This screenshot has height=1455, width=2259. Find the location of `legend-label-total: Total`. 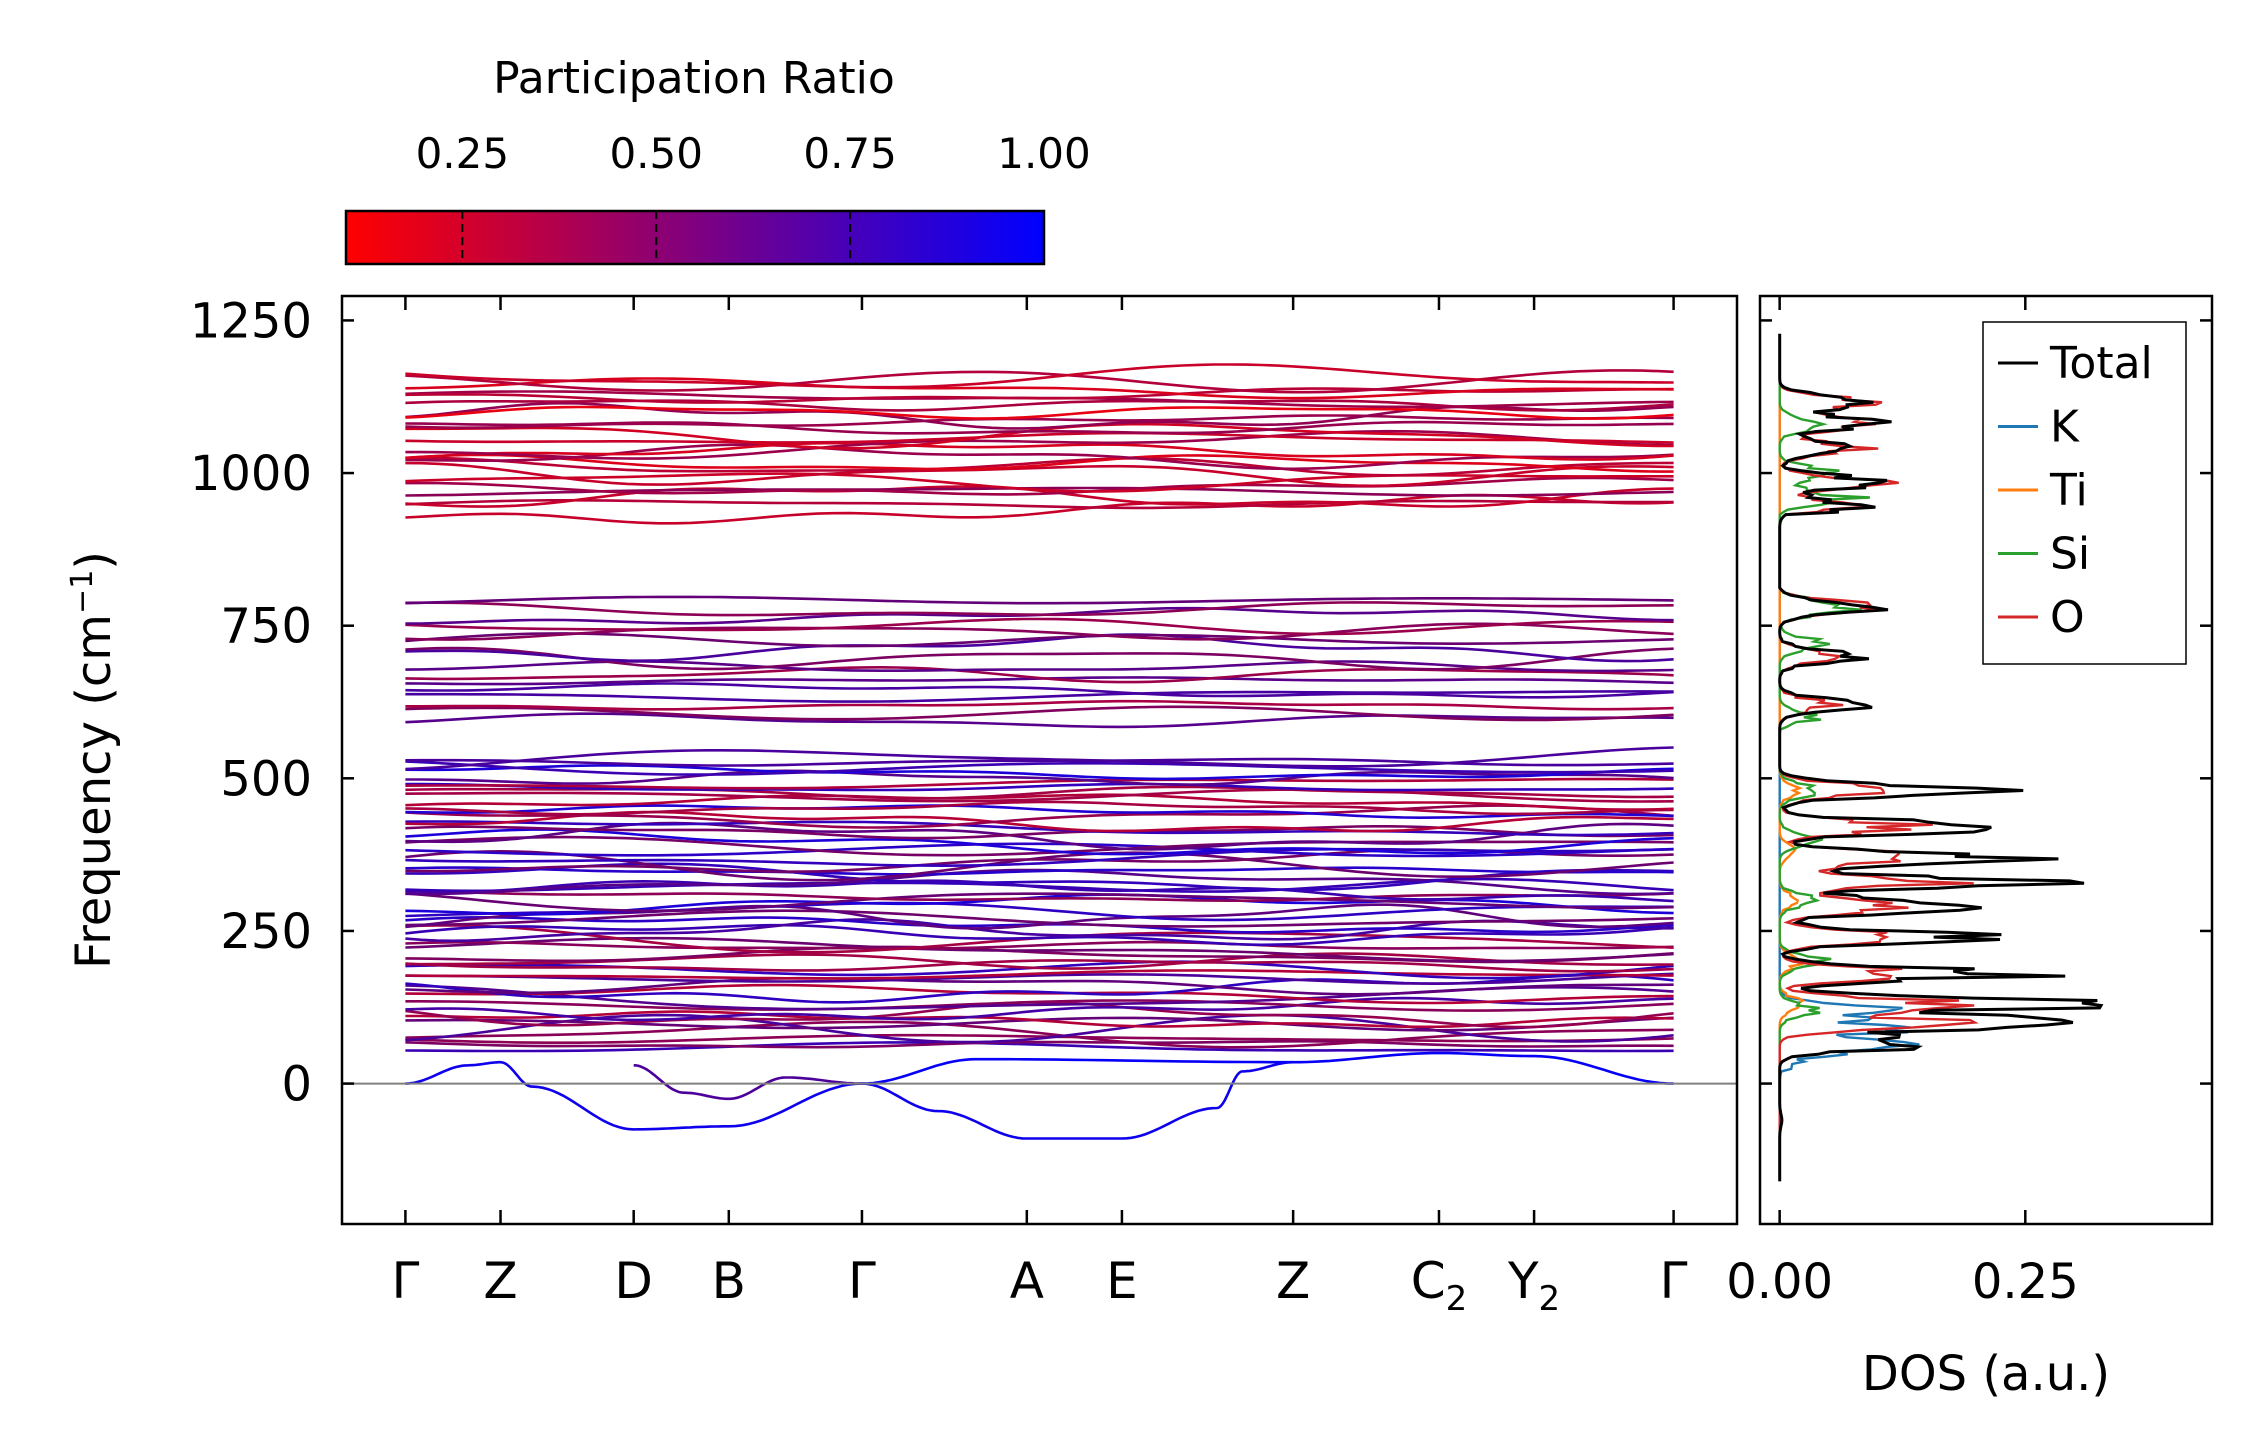

legend-label-total: Total is located at coordinates (2101, 363).